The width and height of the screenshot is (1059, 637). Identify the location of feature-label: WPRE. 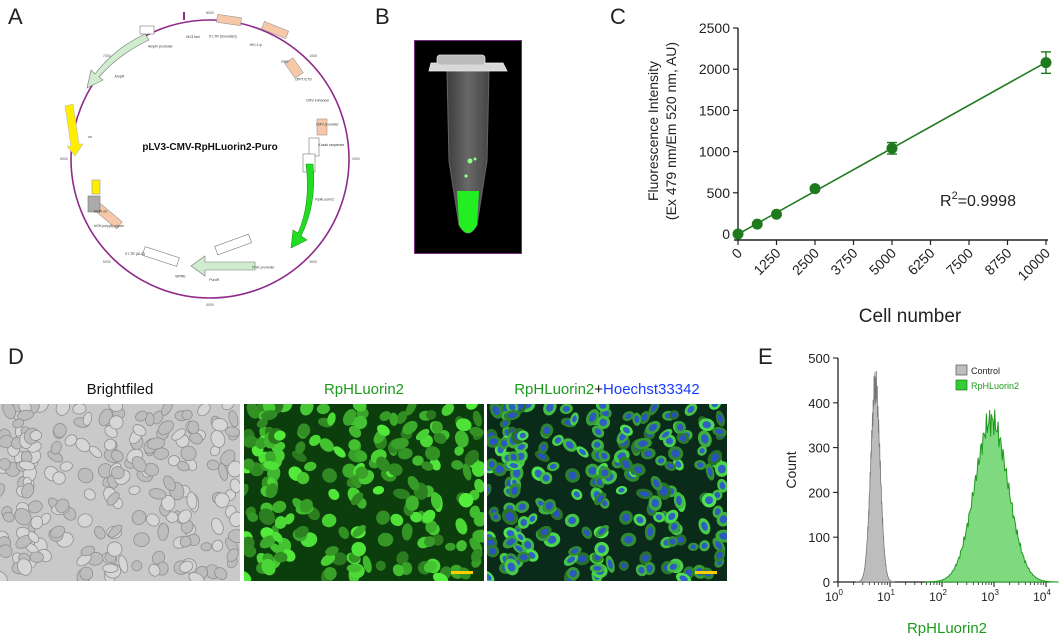
(180, 276).